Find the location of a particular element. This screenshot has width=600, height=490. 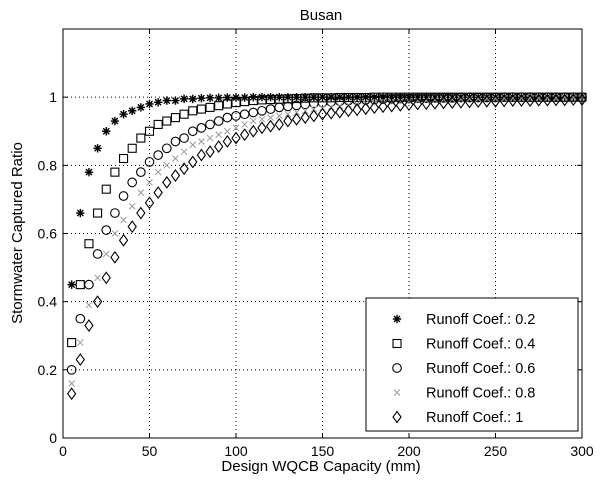

y-tick-label: 0.8 is located at coordinates (48, 165).